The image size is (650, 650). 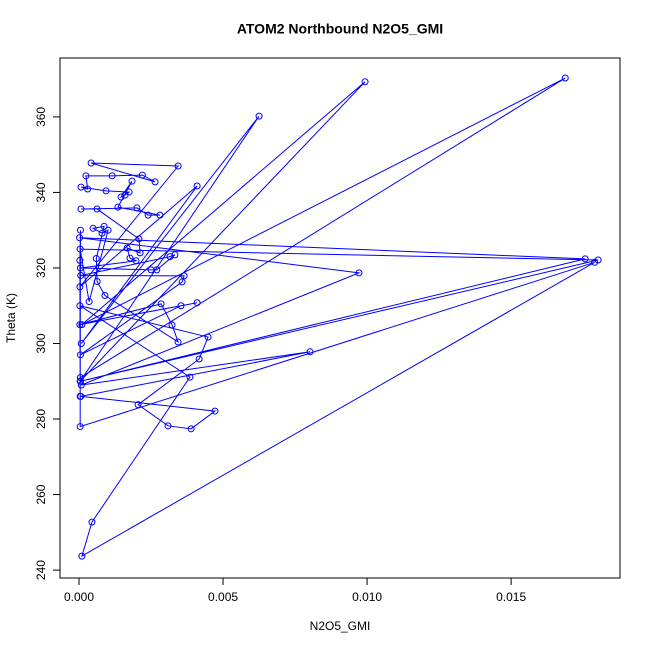 I want to click on y-axis-label: Theta (K), so click(x=11, y=318).